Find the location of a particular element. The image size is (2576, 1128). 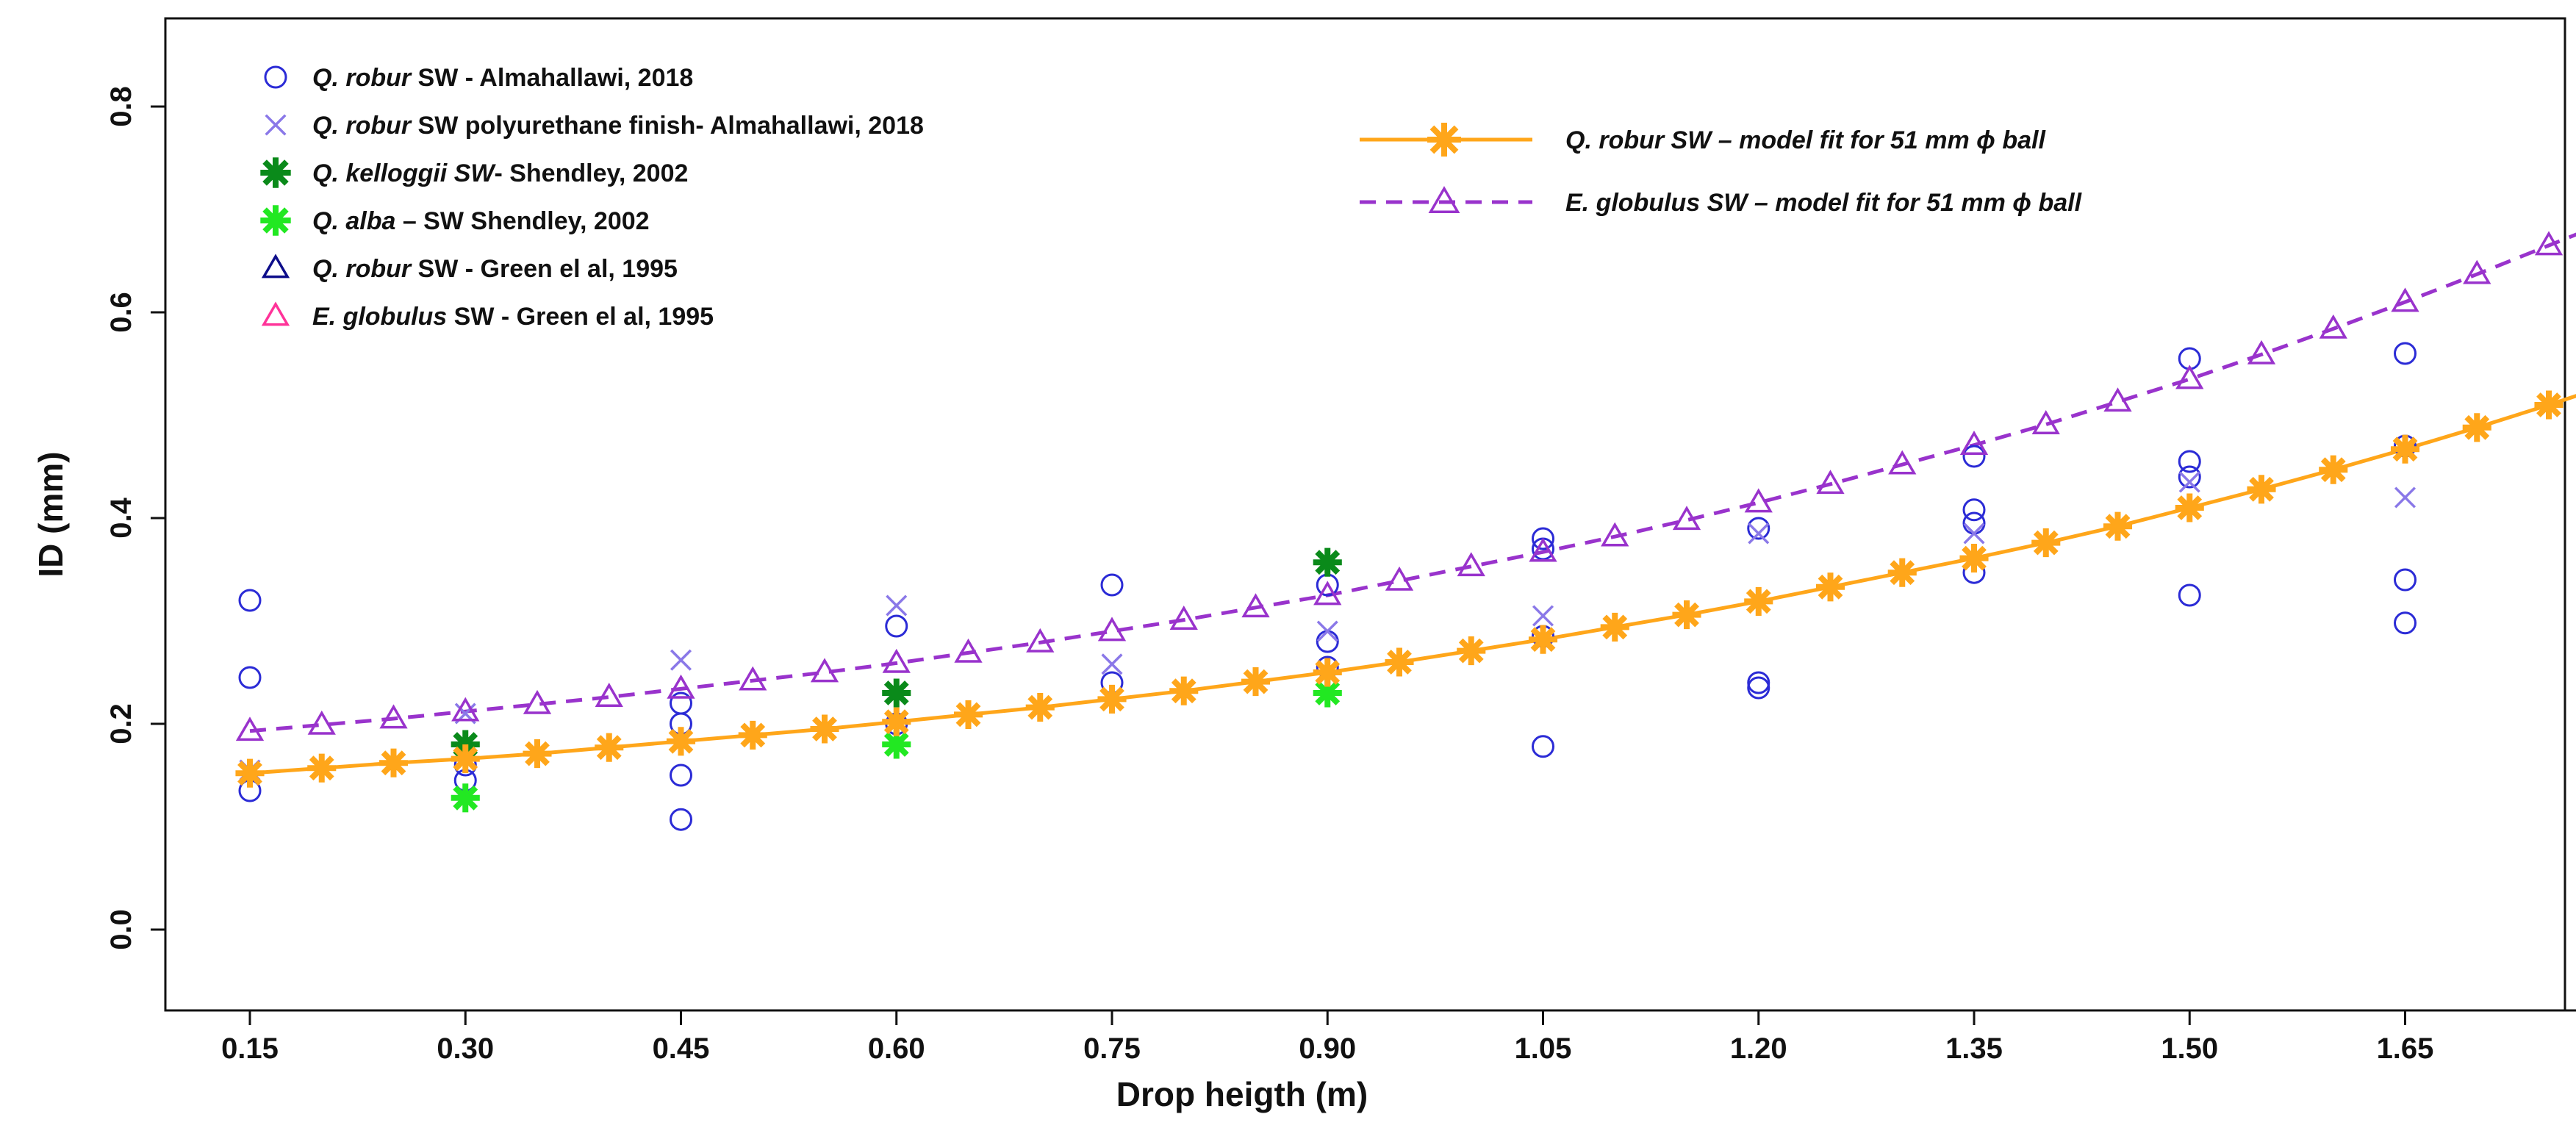

legend-source: – SW Shendley, 2002 is located at coordinates (522, 221).